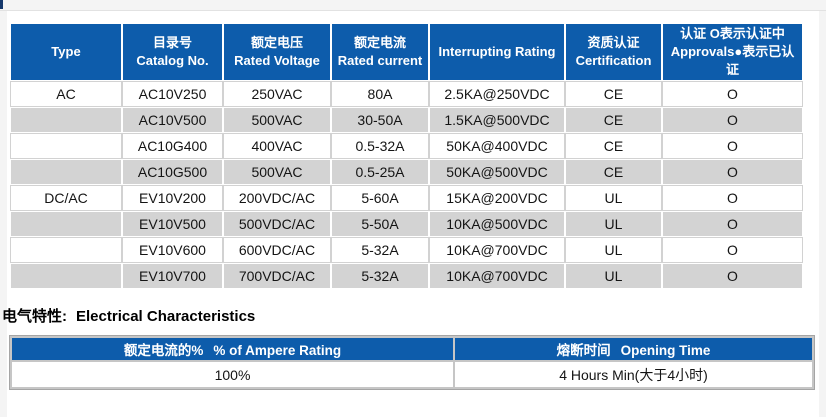  Describe the element at coordinates (163, 350) in the screenshot. I see `header-zh: 额定电流的%` at that location.